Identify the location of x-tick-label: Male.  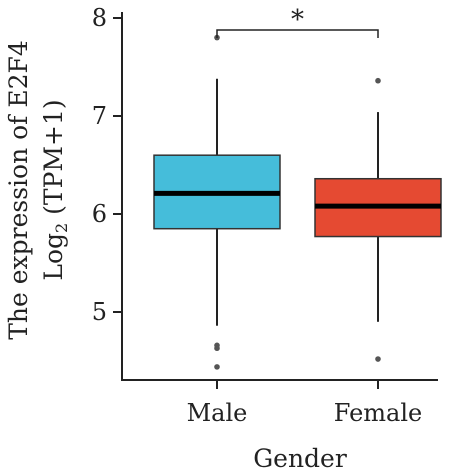
(217, 413).